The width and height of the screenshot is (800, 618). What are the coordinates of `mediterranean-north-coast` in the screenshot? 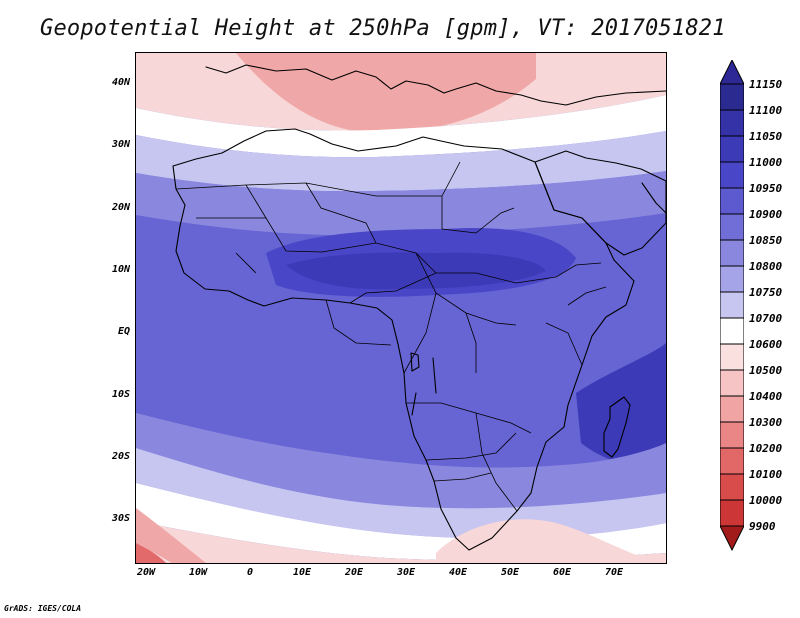 It's located at (435, 85).